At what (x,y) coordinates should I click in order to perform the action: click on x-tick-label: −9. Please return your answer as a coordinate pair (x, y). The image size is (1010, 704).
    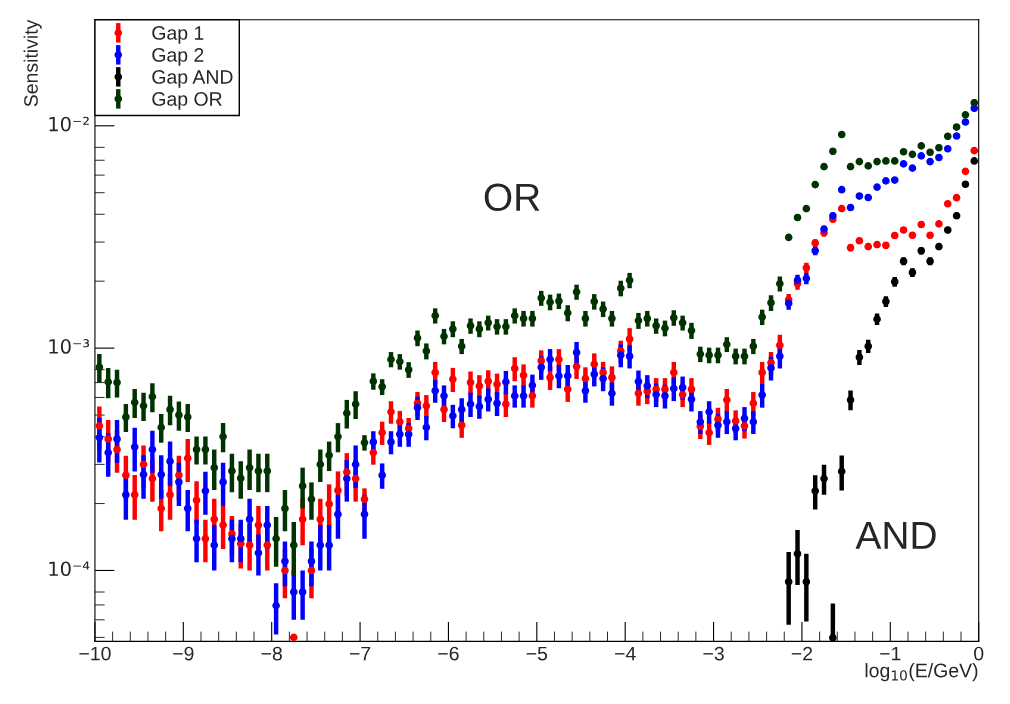
    Looking at the image, I should click on (183, 653).